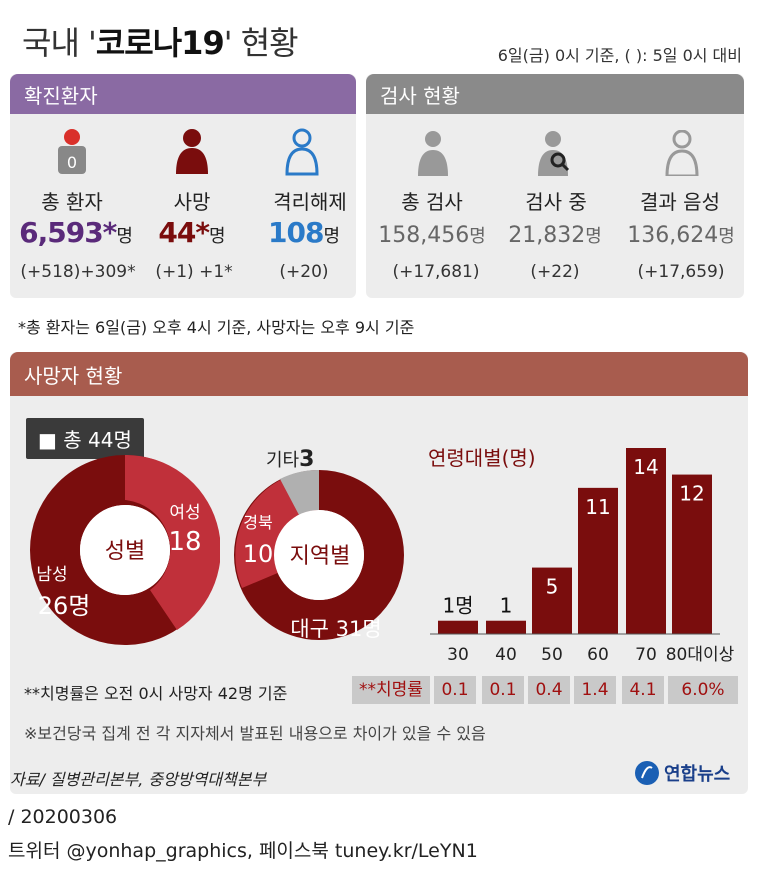 The width and height of the screenshot is (760, 872). What do you see at coordinates (184, 232) in the screenshot?
I see `deaths-value: 44*` at bounding box center [184, 232].